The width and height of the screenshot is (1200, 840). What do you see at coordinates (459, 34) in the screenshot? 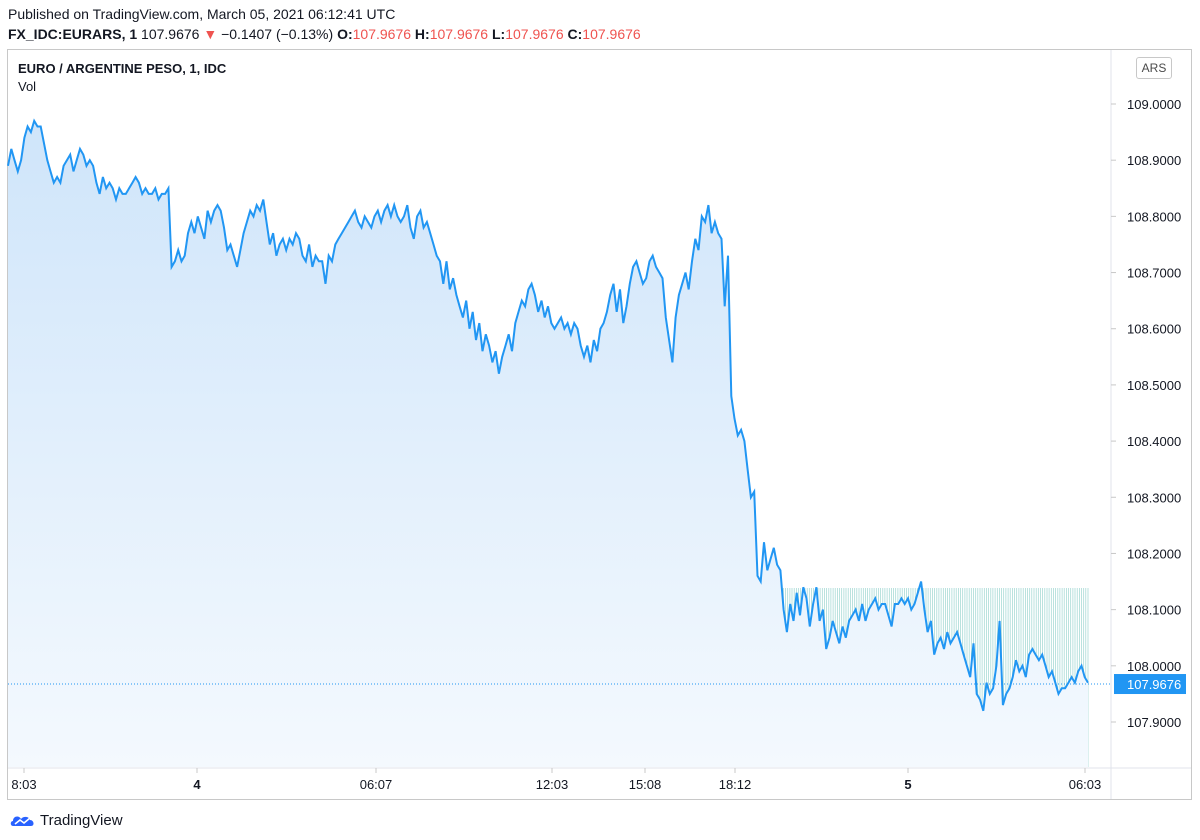
I see `high-value: 107.9676` at bounding box center [459, 34].